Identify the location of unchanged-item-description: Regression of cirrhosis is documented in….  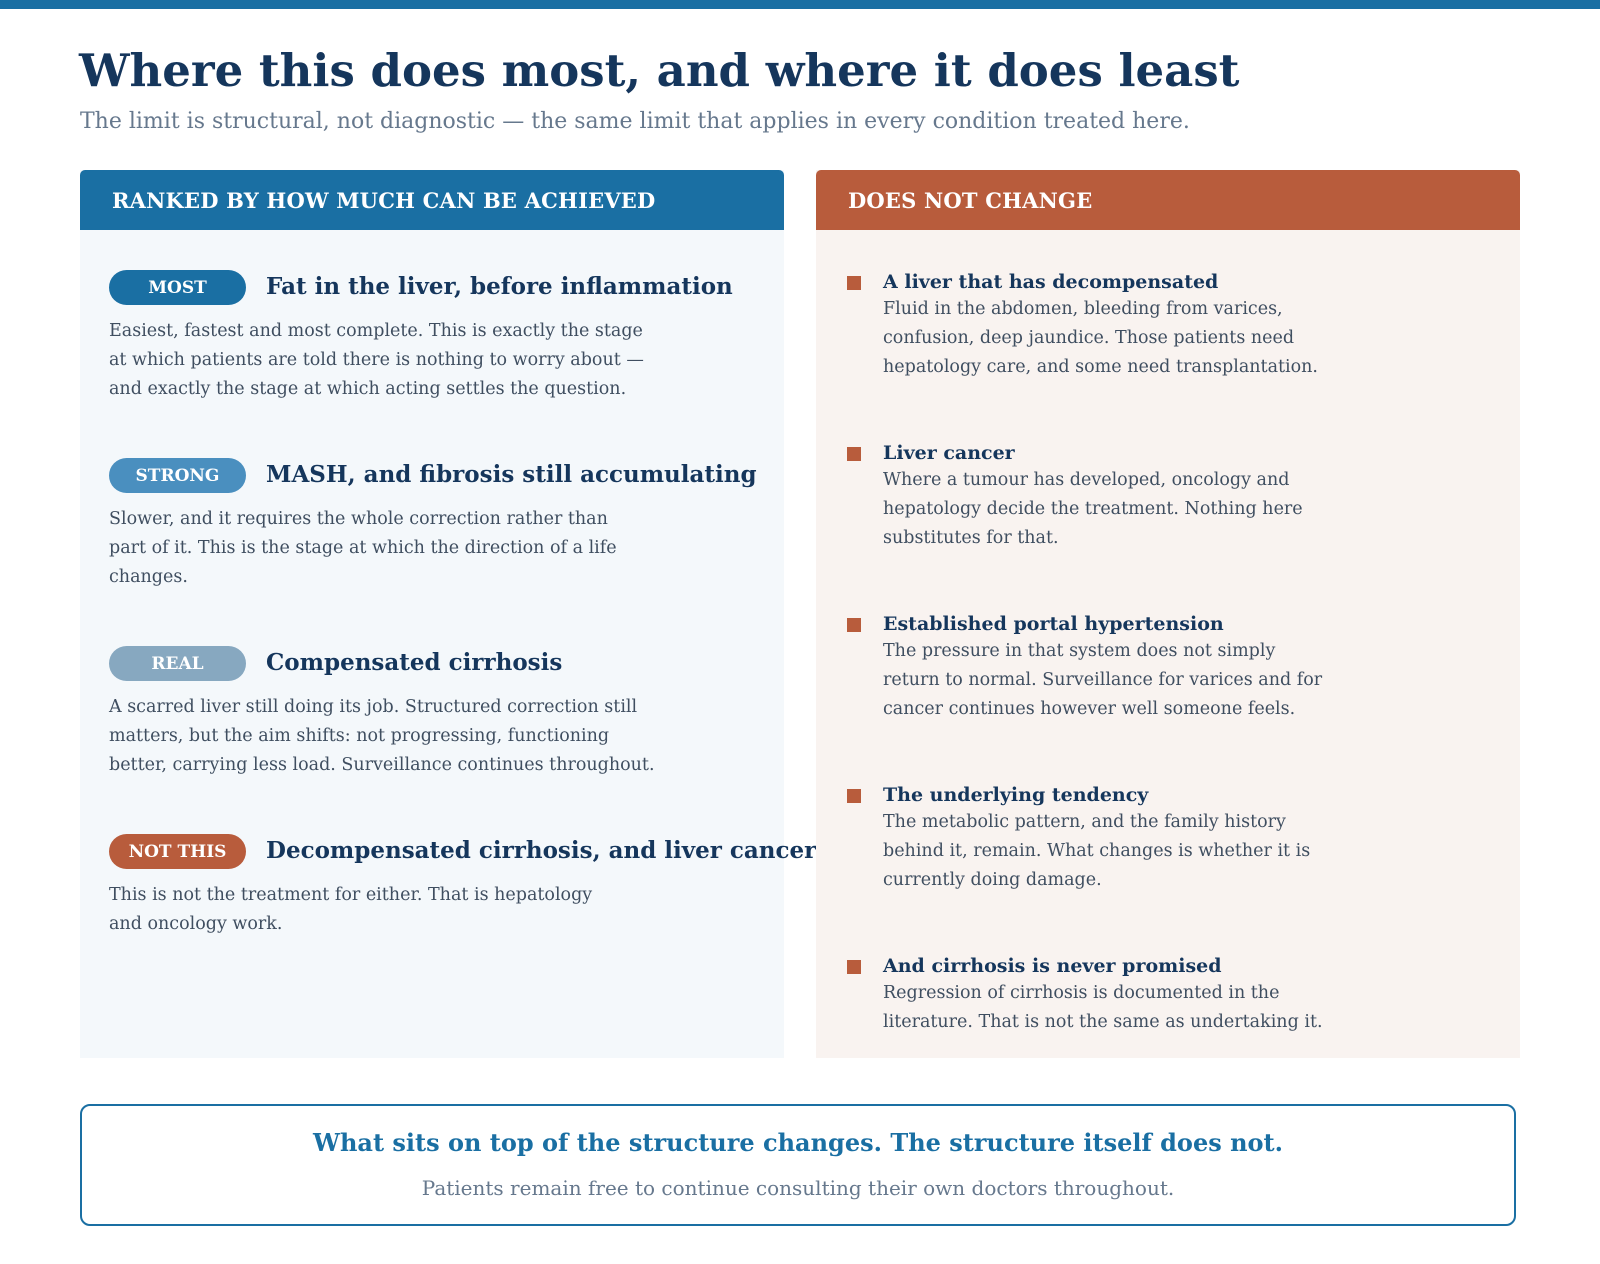
(1103, 1007).